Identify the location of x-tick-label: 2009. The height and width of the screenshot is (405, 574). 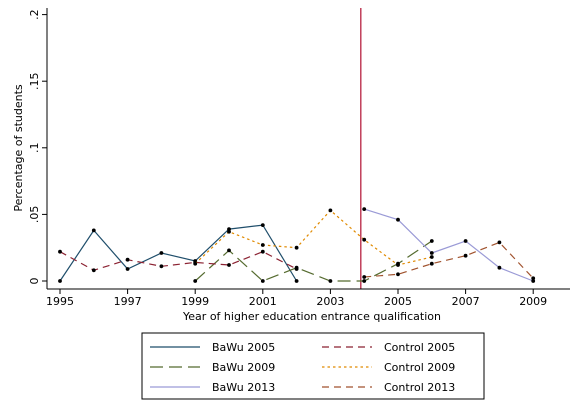
(533, 301).